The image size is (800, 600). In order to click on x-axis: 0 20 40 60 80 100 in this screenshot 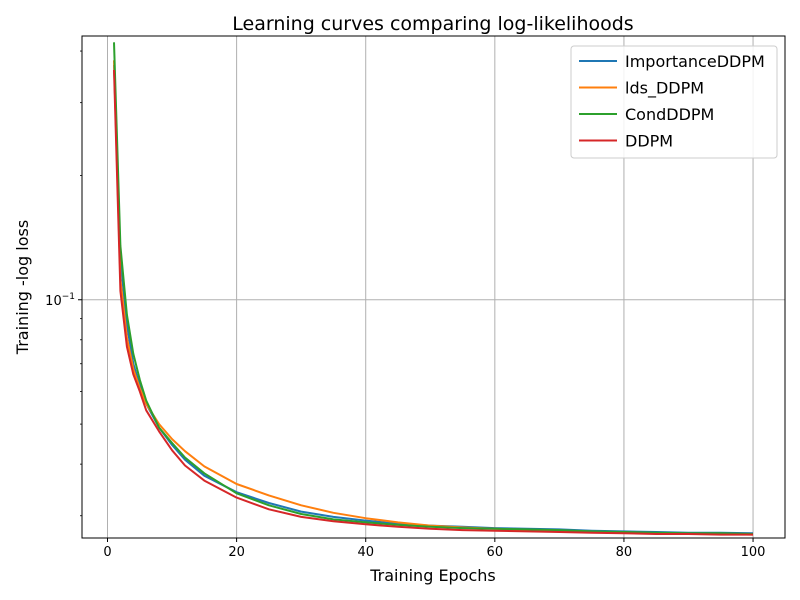, I will do `click(434, 549)`.